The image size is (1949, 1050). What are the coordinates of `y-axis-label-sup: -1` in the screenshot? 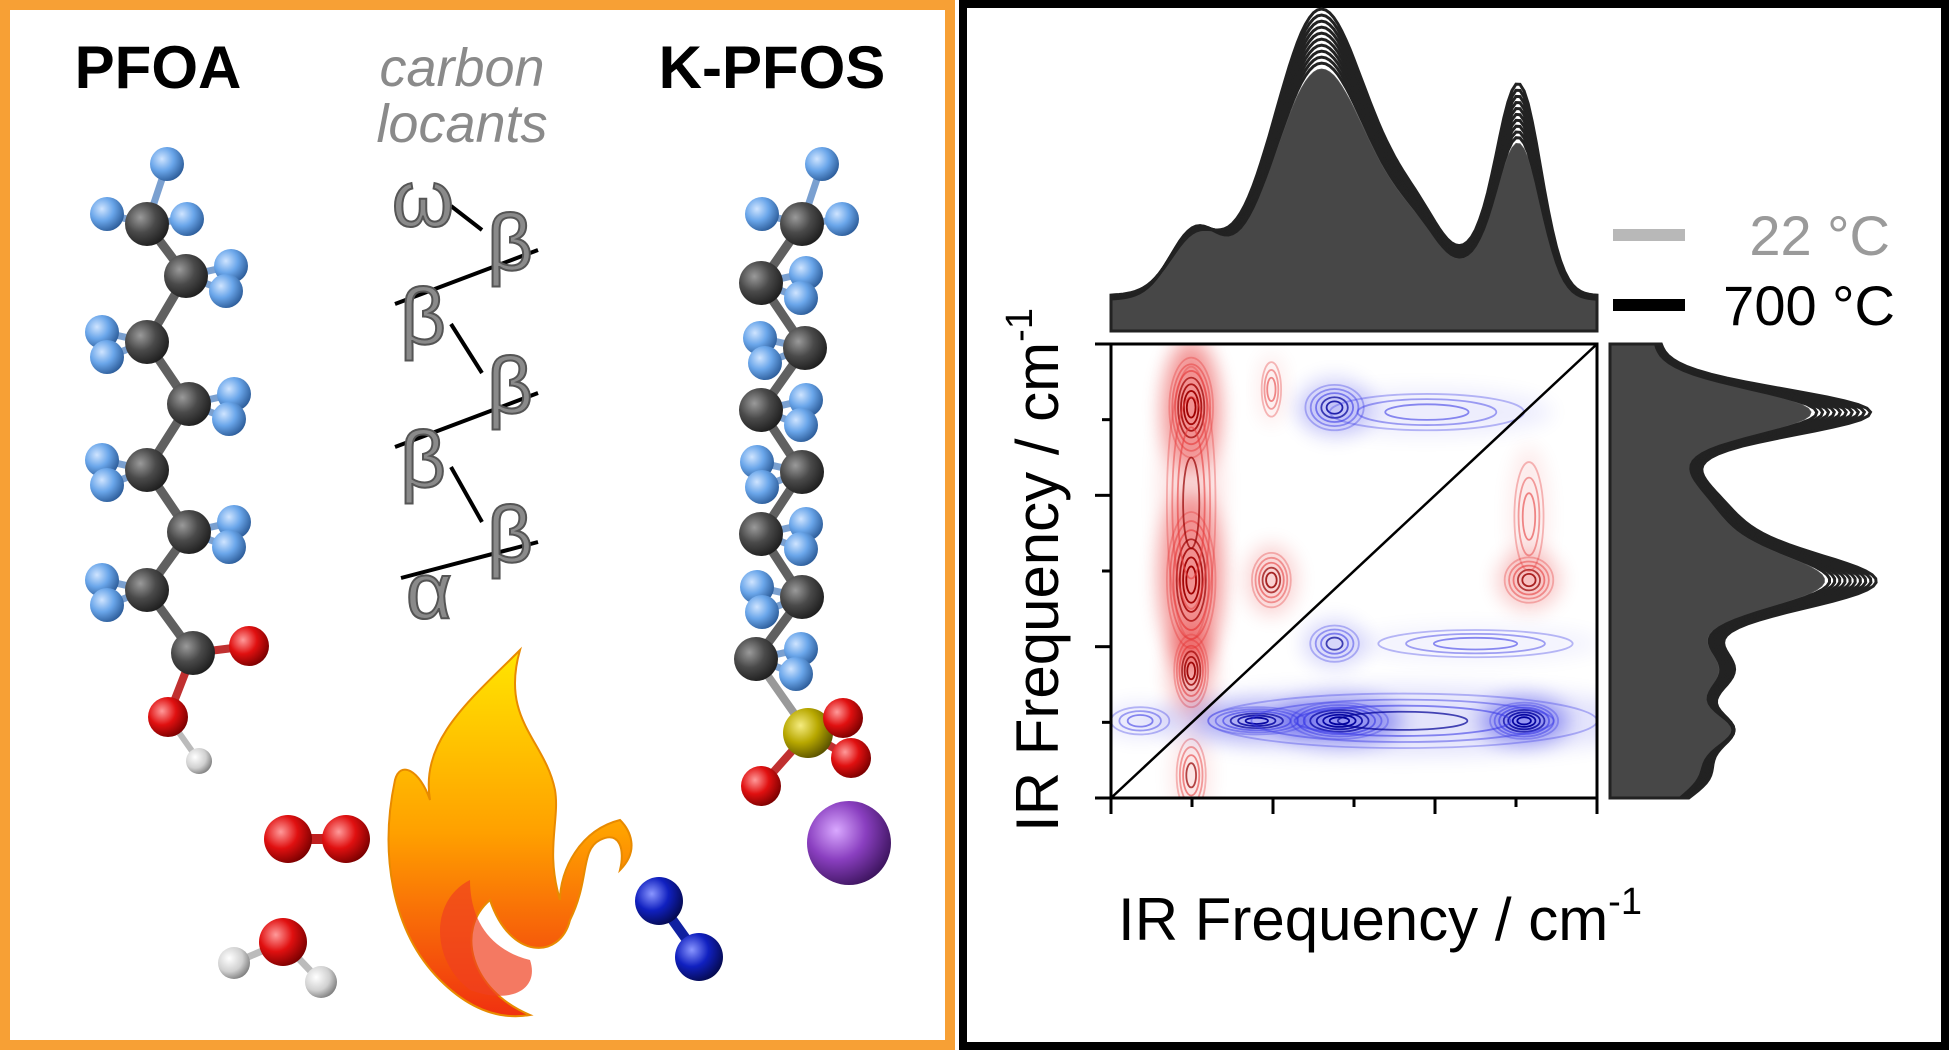 It's located at (1020, 325).